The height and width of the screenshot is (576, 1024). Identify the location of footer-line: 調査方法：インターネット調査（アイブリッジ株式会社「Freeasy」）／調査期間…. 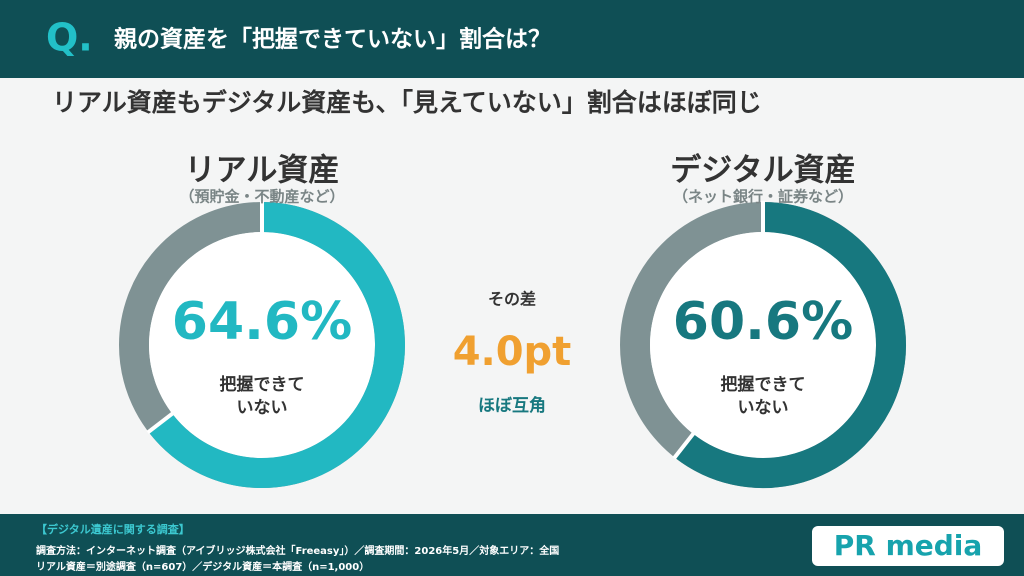
(297, 550).